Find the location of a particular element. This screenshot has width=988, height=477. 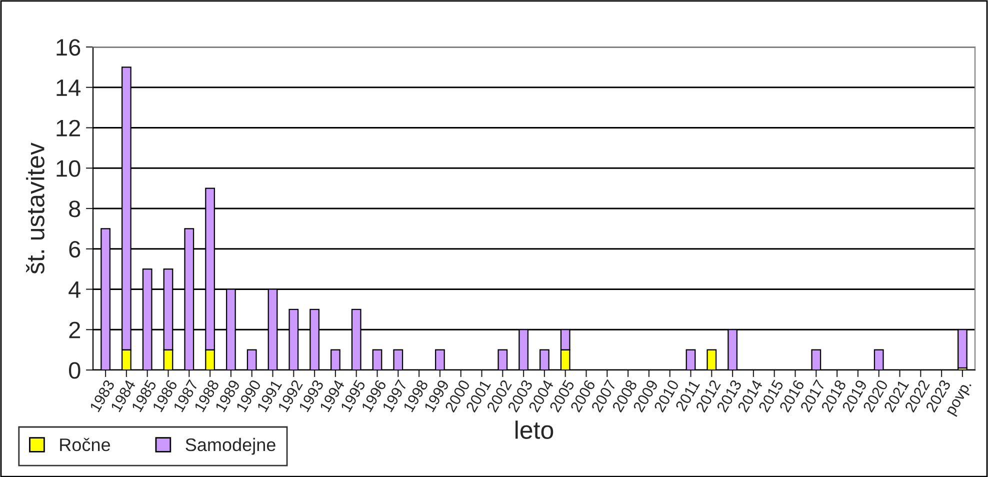

y-tick-label: 12 is located at coordinates (68, 128).